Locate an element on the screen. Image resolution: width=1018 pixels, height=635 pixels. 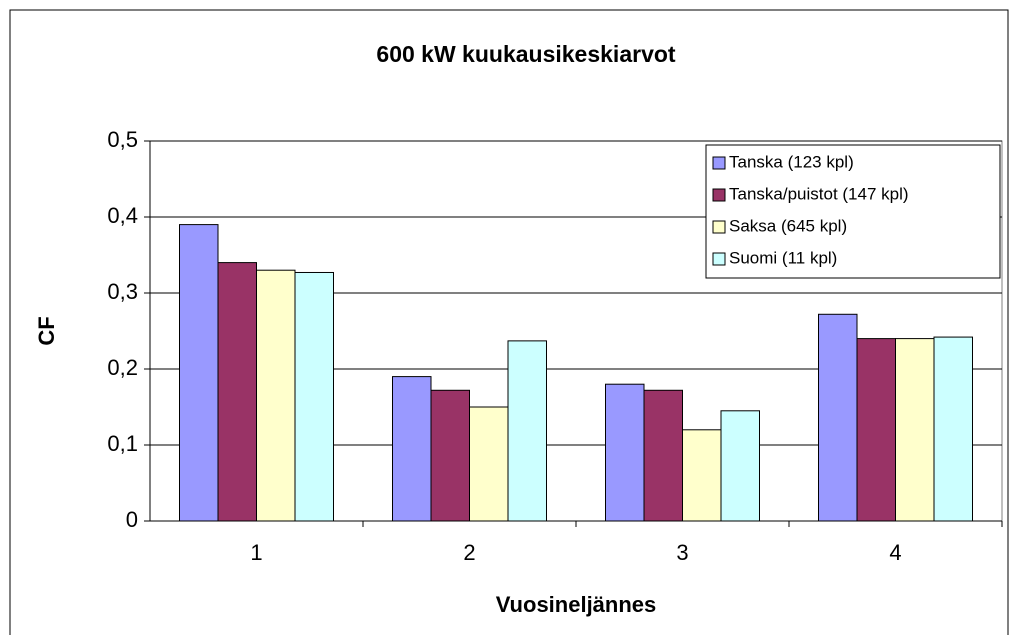
y-tick-label: 0,2 is located at coordinates (122, 367).